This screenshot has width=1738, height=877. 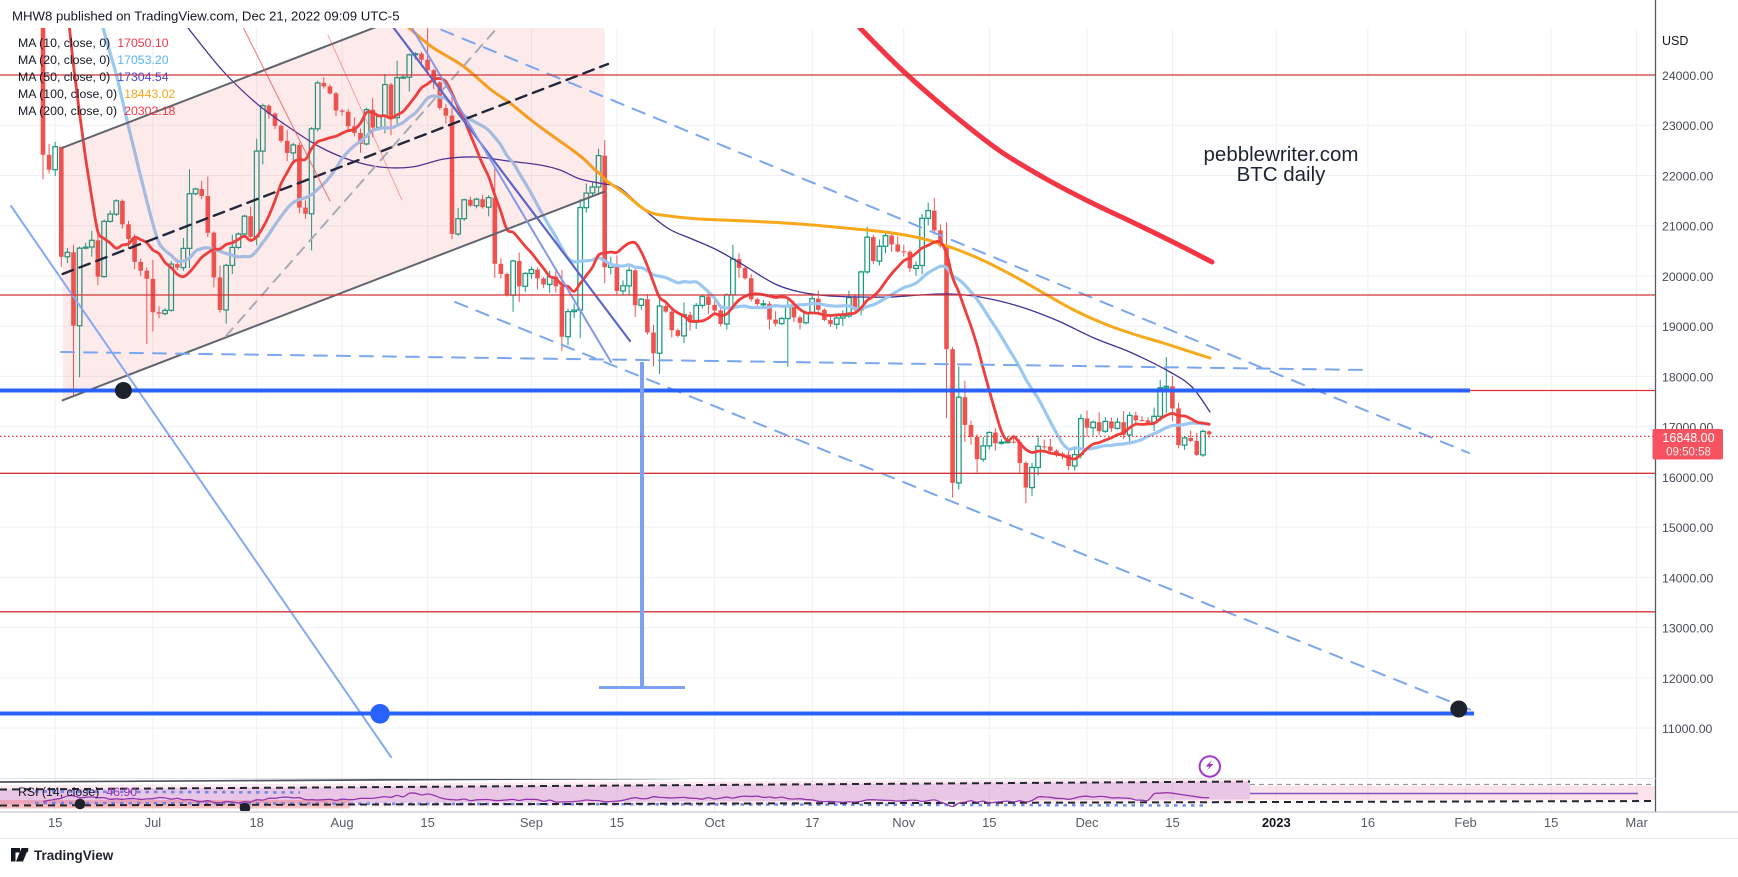 What do you see at coordinates (1675, 41) in the screenshot?
I see `svg-text: USD` at bounding box center [1675, 41].